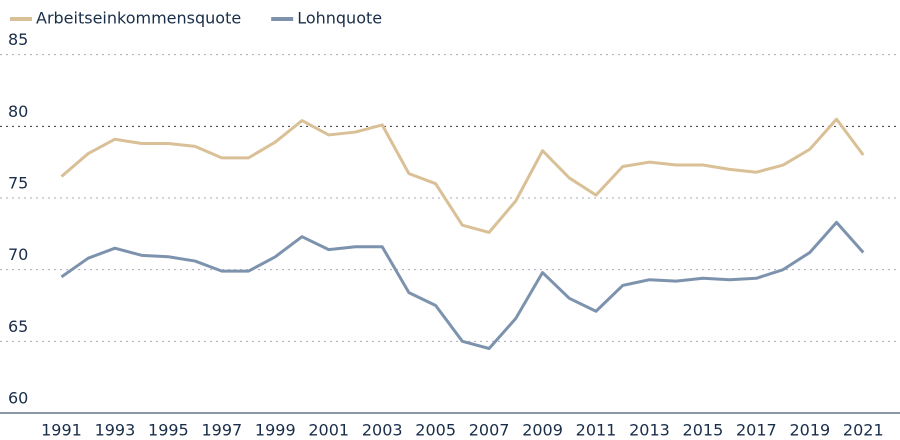 This screenshot has width=900, height=440. Describe the element at coordinates (18, 111) in the screenshot. I see `y-tick-label: 80` at that location.